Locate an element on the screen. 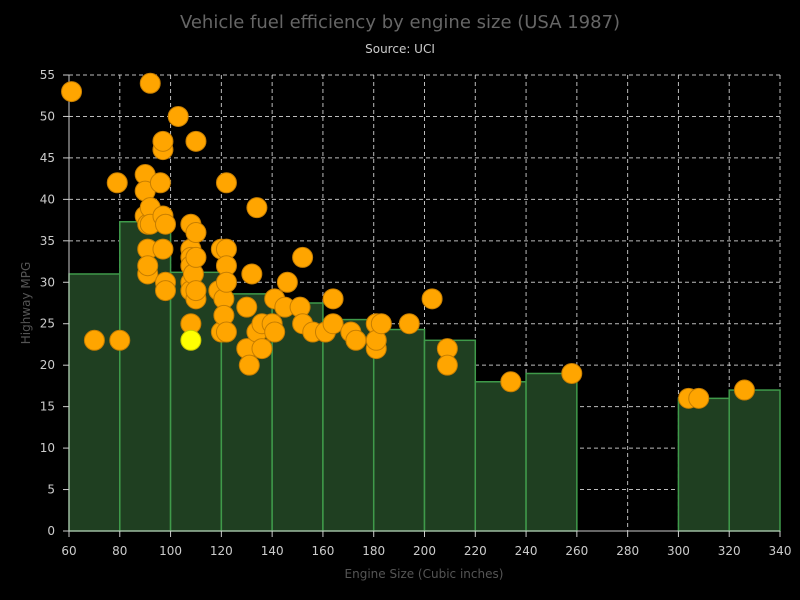 Image resolution: width=800 pixels, height=600 pixels. x-tick-label: 100 is located at coordinates (170, 551).